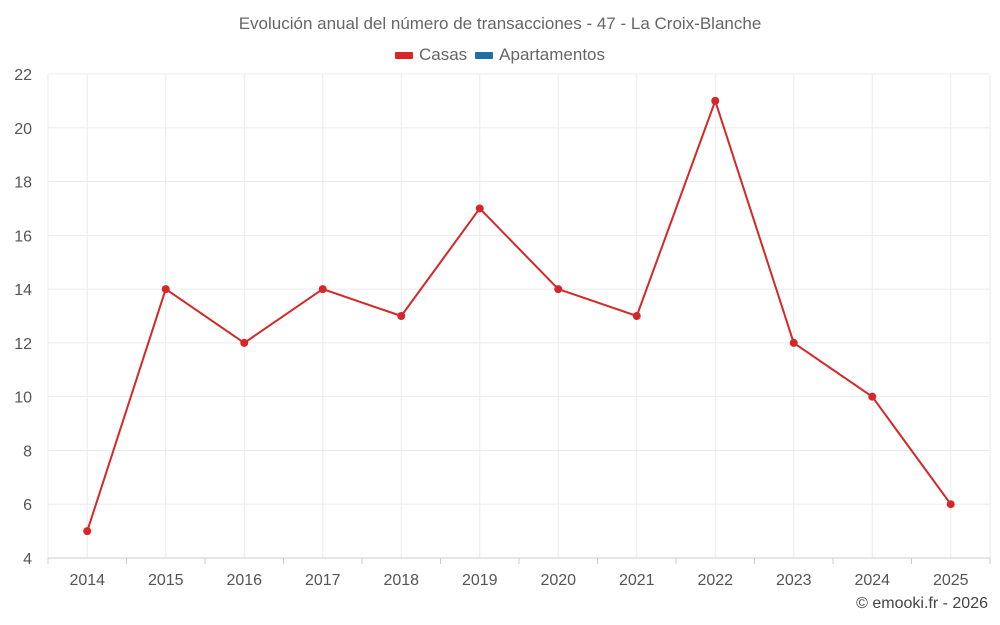 Image resolution: width=1000 pixels, height=625 pixels. I want to click on x-tick-label: 2025, so click(951, 580).